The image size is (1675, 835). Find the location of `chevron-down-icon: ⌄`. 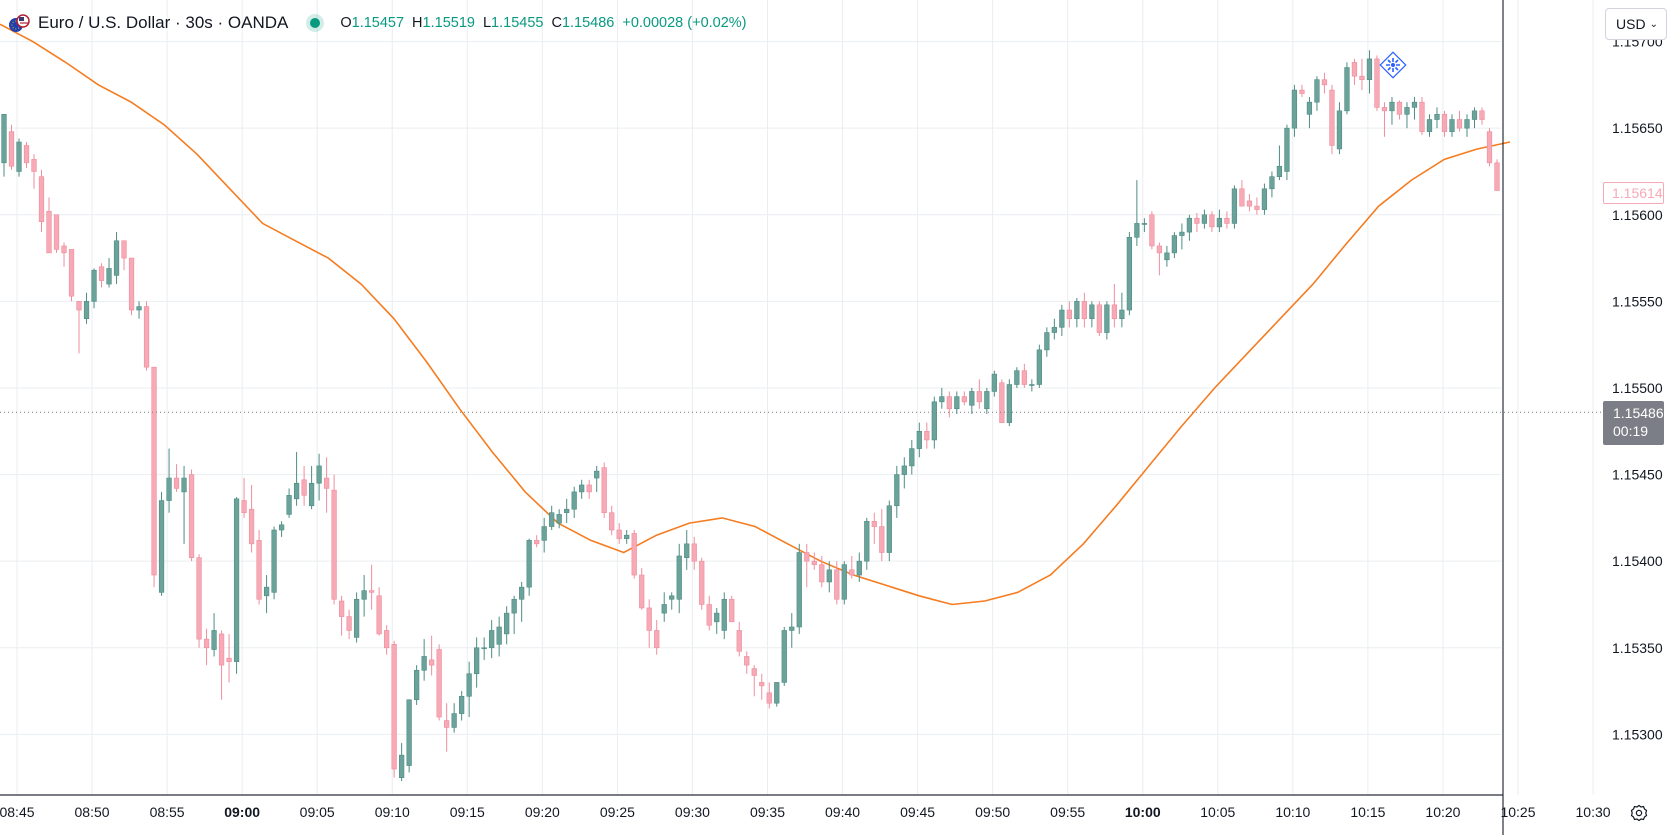

chevron-down-icon: ⌄ is located at coordinates (1653, 24).